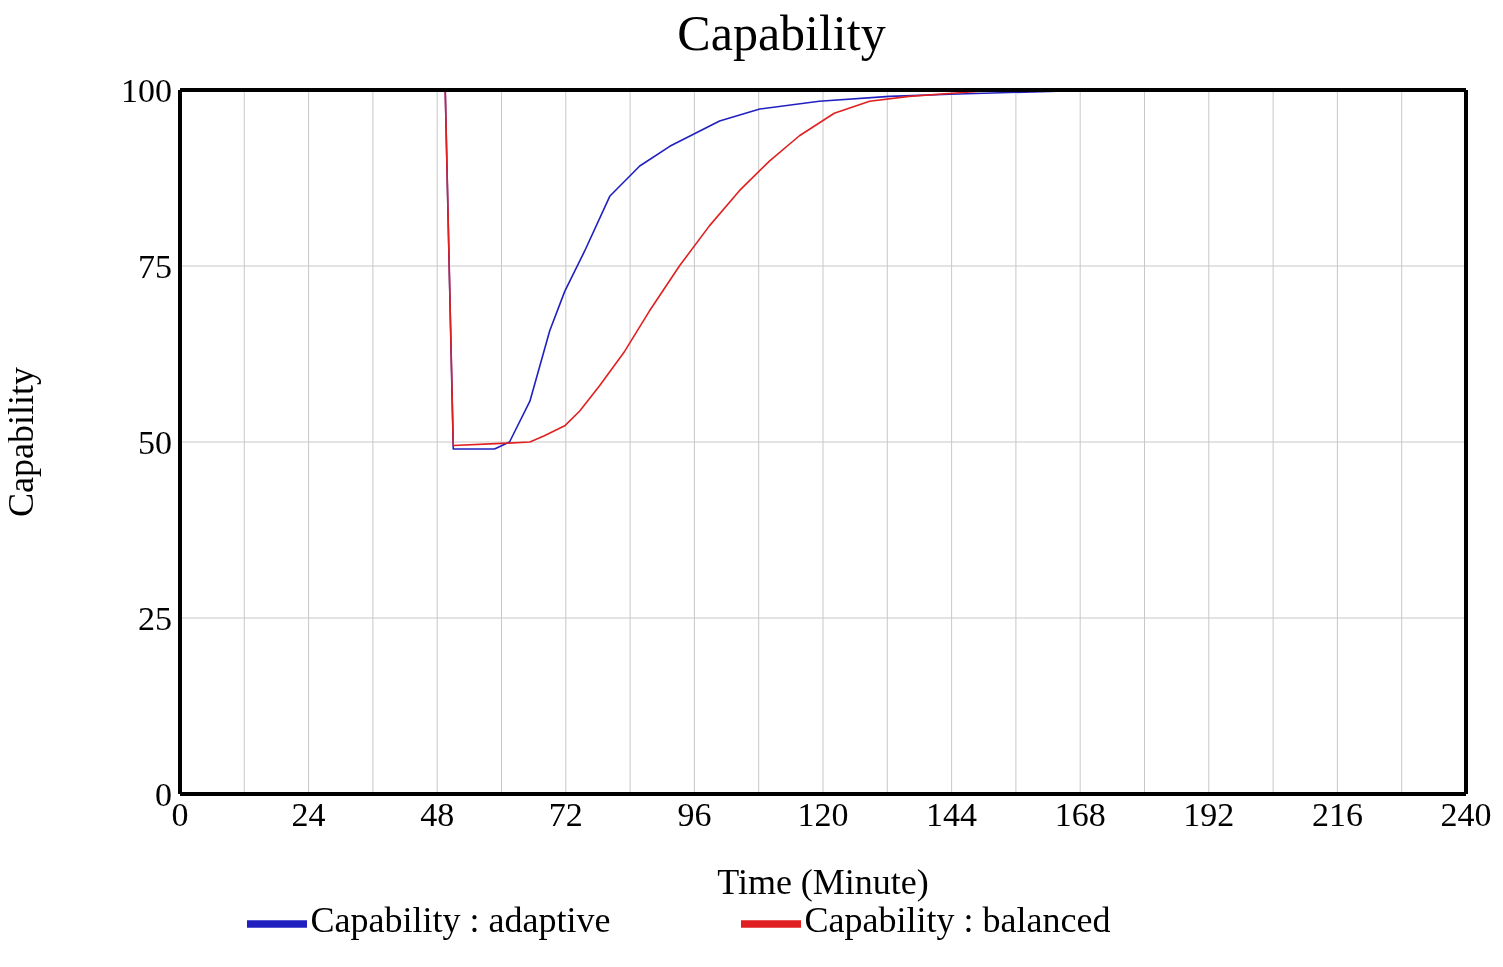 The height and width of the screenshot is (967, 1503). I want to click on x-tick-label: 216, so click(1337, 815).